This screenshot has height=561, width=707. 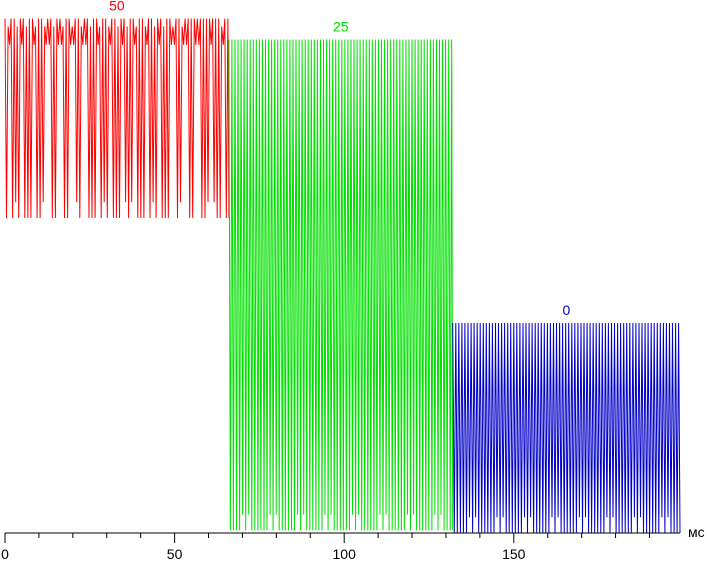 What do you see at coordinates (345, 553) in the screenshot?
I see `x-tick-label: 100` at bounding box center [345, 553].